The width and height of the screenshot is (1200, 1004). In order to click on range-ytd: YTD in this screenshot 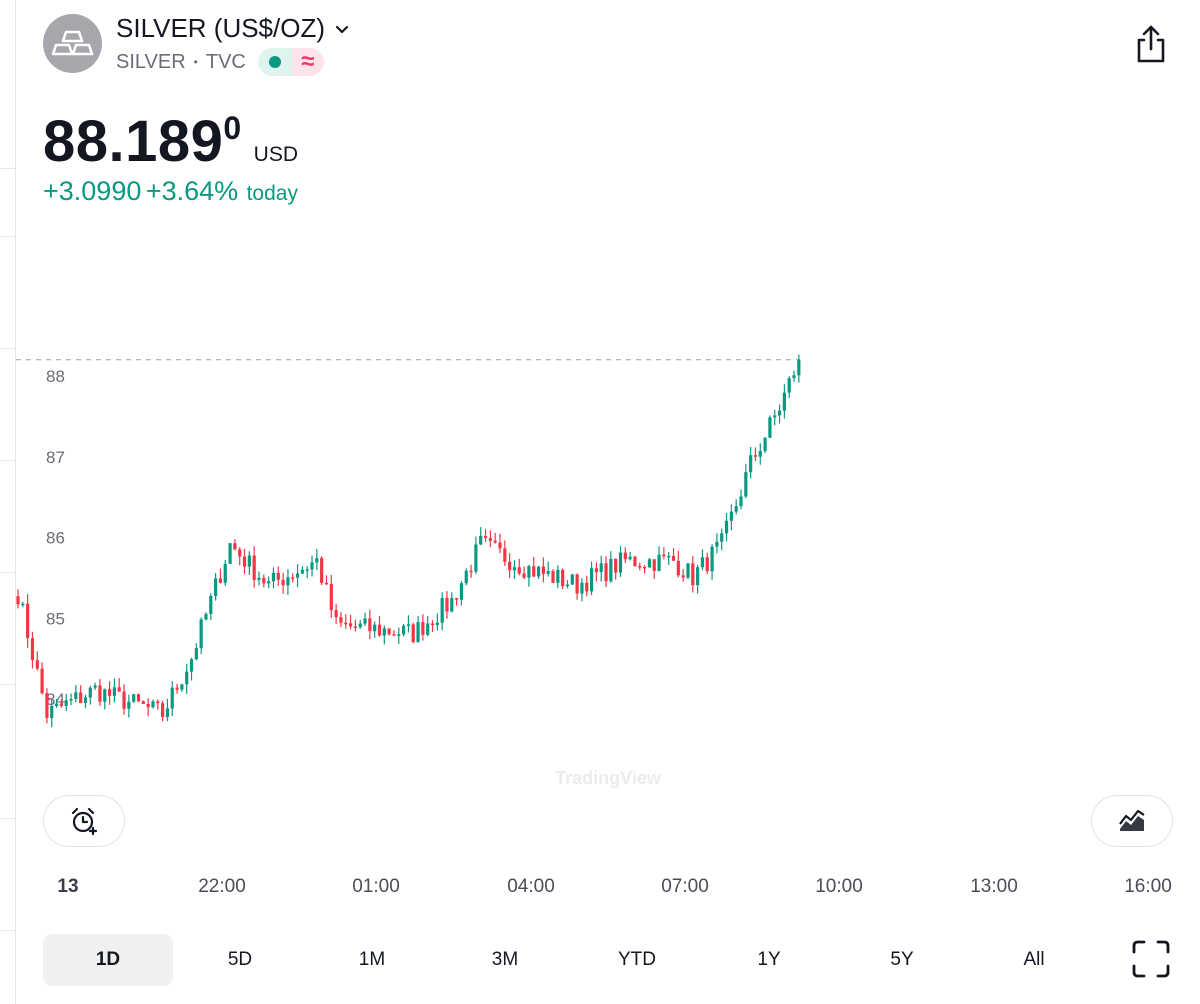, I will do `click(637, 959)`.